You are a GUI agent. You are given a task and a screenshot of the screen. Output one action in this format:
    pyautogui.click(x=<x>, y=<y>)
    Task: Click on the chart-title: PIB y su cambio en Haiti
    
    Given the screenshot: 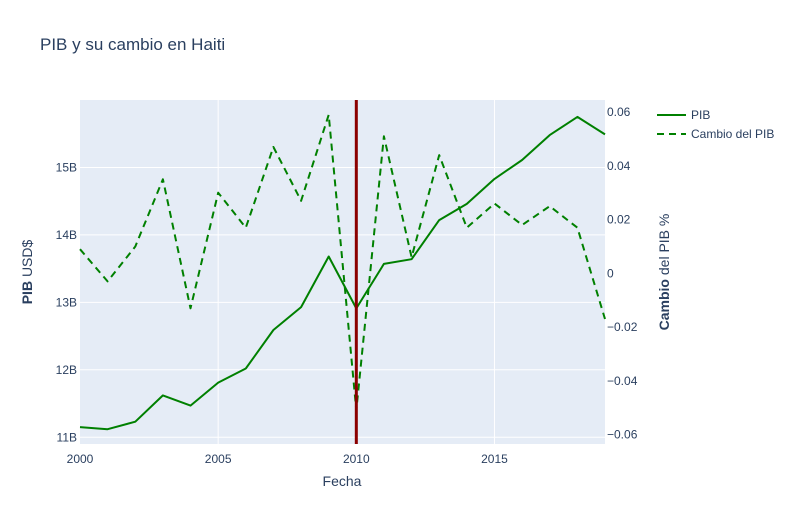 What is the action you would take?
    pyautogui.click(x=132, y=44)
    